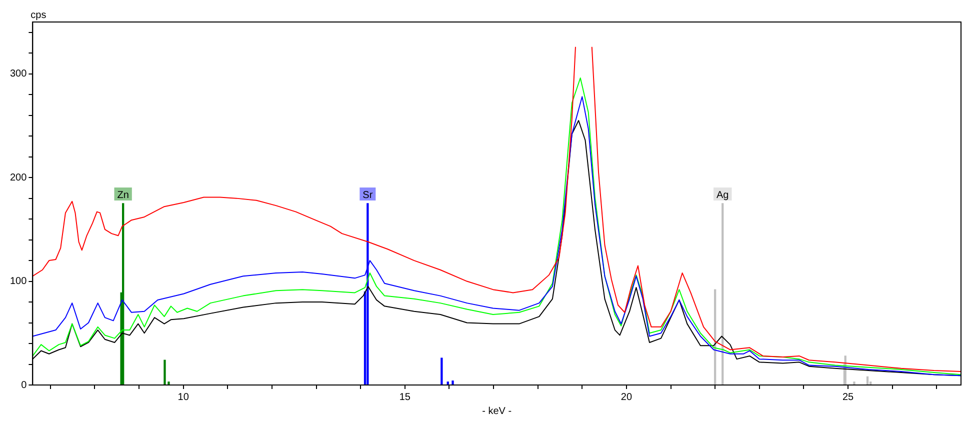 This screenshot has height=425, width=975. Describe the element at coordinates (368, 195) in the screenshot. I see `series-label: Sr` at that location.